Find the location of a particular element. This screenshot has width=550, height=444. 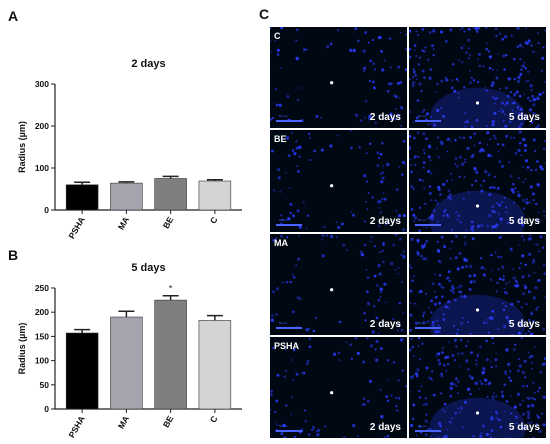

y-tick-label: 50 is located at coordinates (45, 385).